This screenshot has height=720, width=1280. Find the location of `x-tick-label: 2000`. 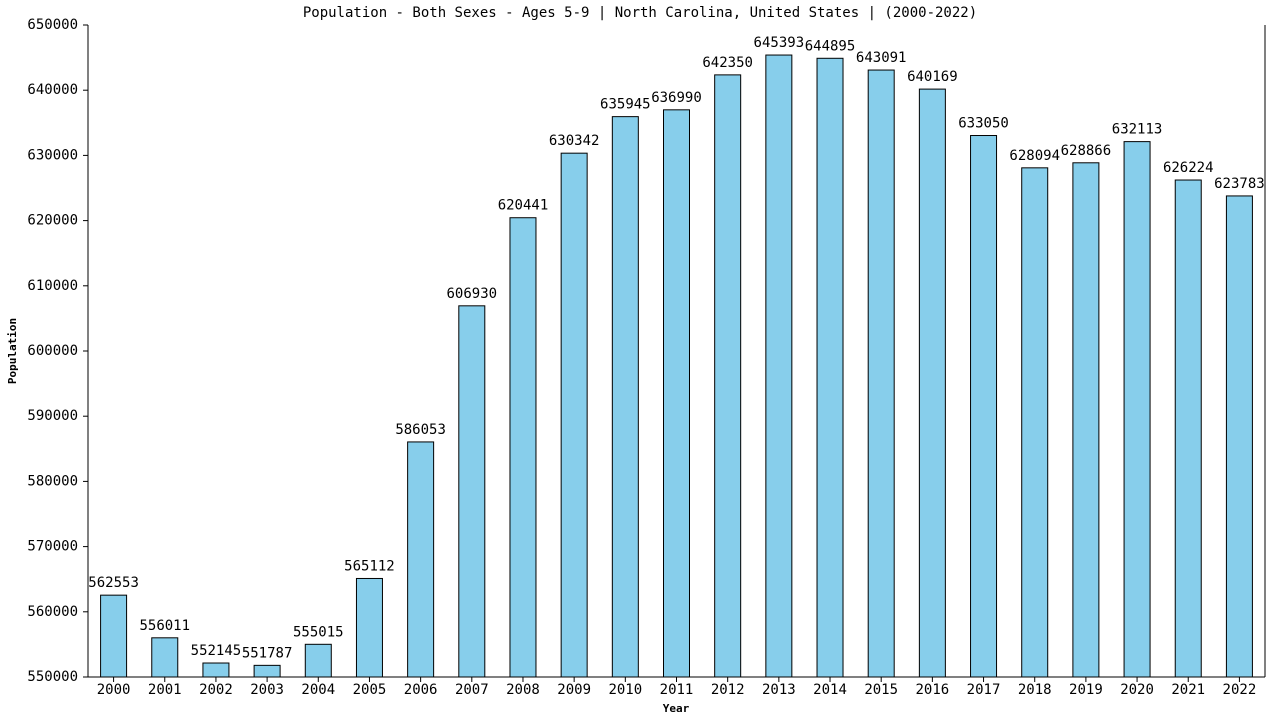

x-tick-label: 2000 is located at coordinates (114, 690).